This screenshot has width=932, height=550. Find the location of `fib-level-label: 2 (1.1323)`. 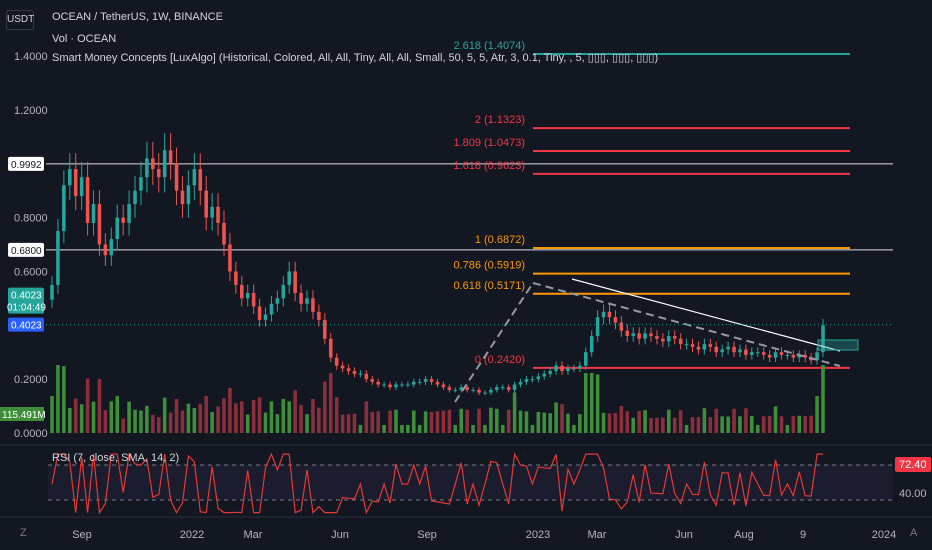

fib-level-label: 2 (1.1323) is located at coordinates (500, 120).